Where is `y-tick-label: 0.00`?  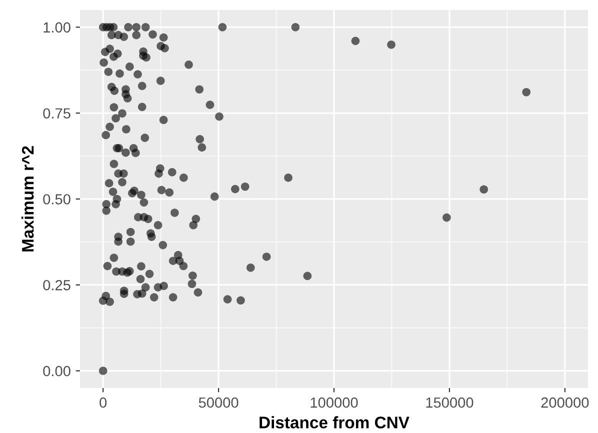 y-tick-label: 0.00 is located at coordinates (56, 371).